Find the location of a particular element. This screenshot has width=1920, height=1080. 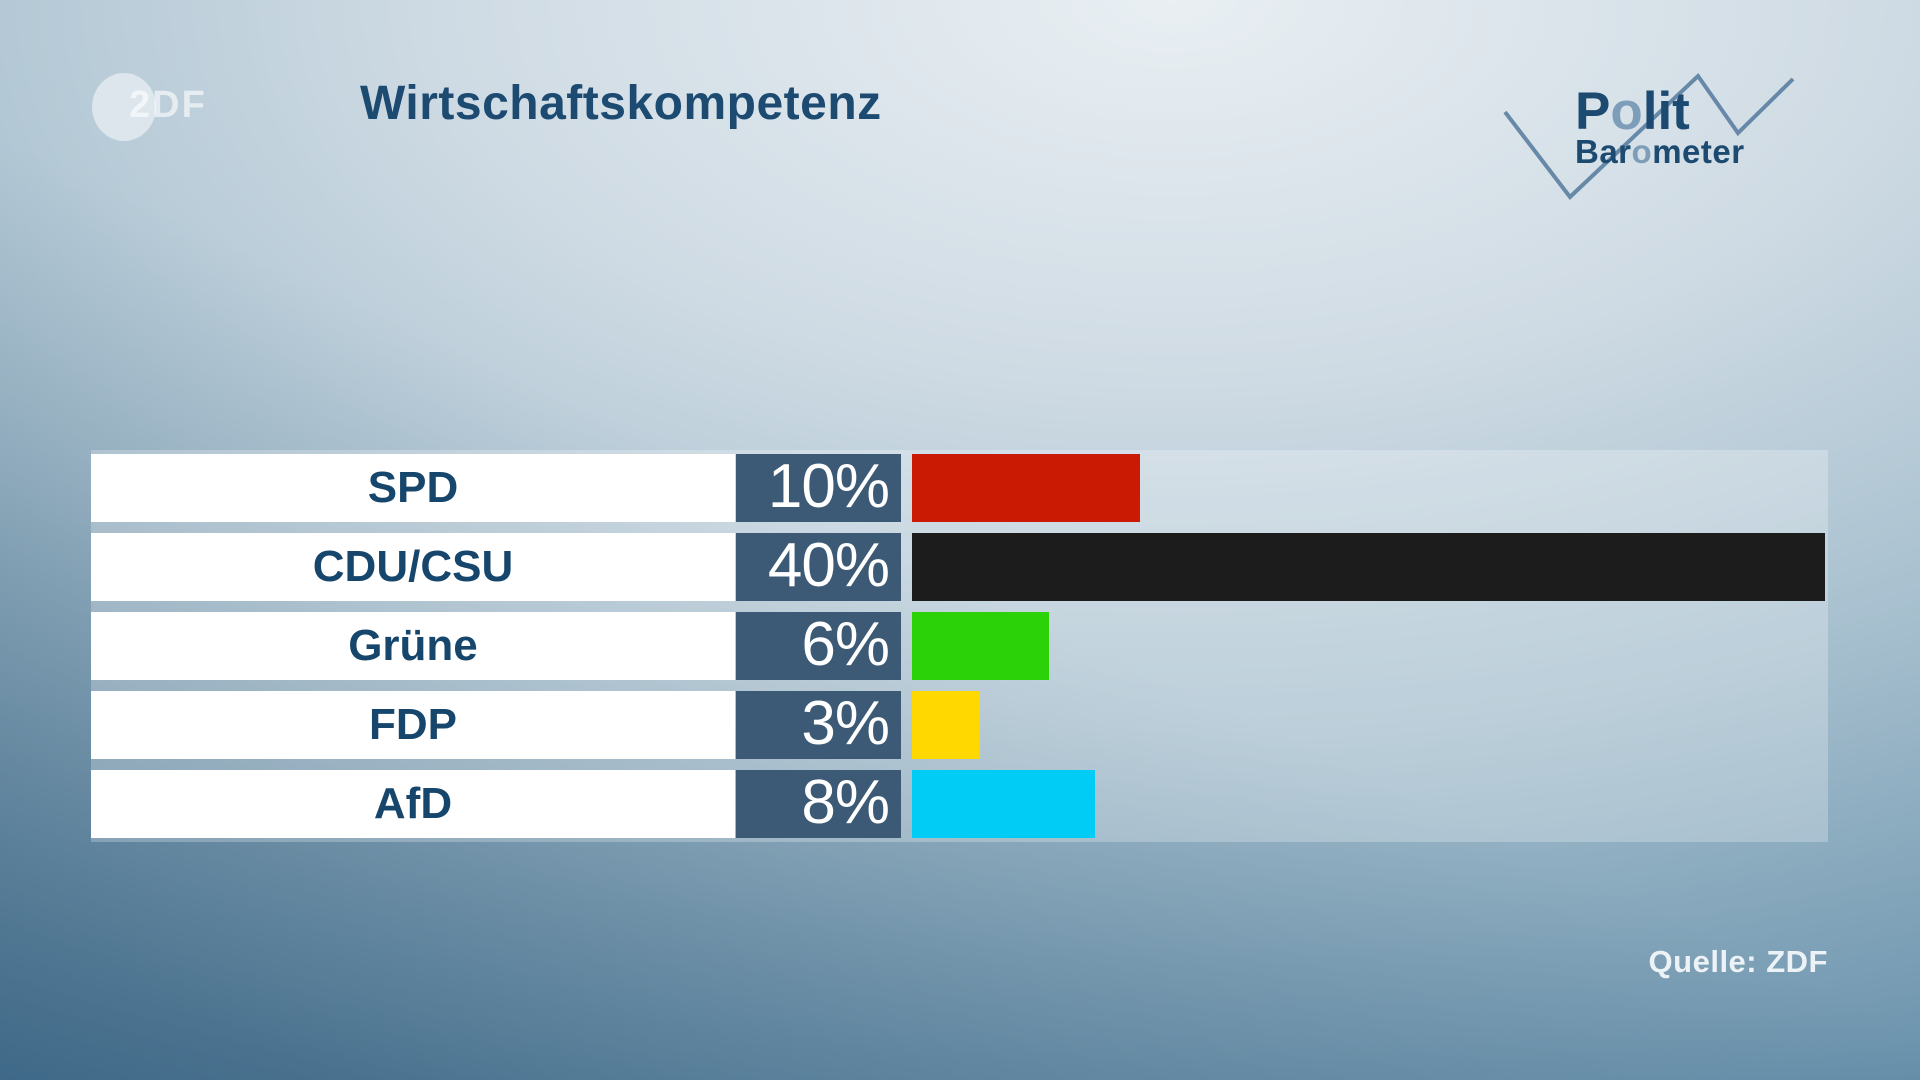

value-bar-fdp is located at coordinates (946, 725).